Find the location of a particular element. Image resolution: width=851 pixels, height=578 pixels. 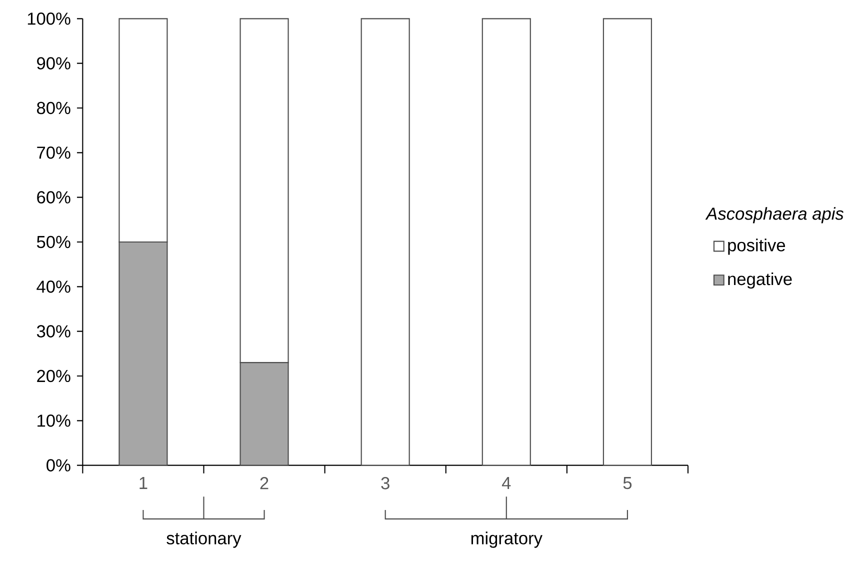

y-tick-label: 60% is located at coordinates (53, 197).